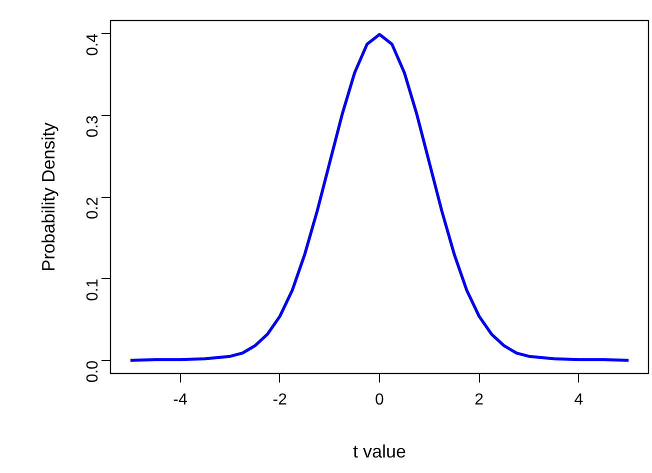 This screenshot has width=652, height=473. Describe the element at coordinates (93, 371) in the screenshot. I see `y-tick-label: 0.0` at that location.